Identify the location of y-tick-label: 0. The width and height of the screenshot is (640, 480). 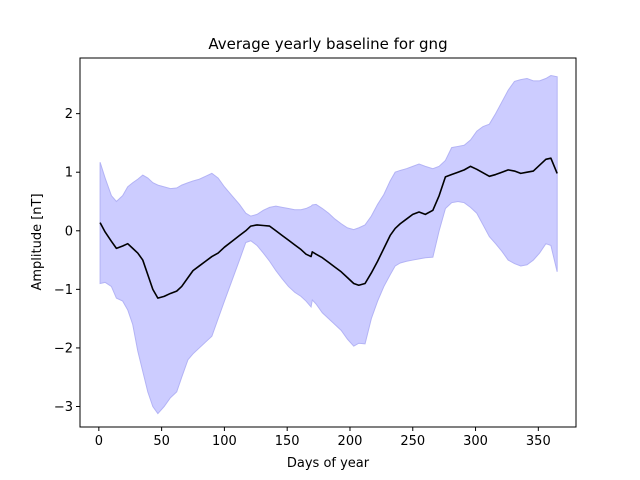
(69, 231).